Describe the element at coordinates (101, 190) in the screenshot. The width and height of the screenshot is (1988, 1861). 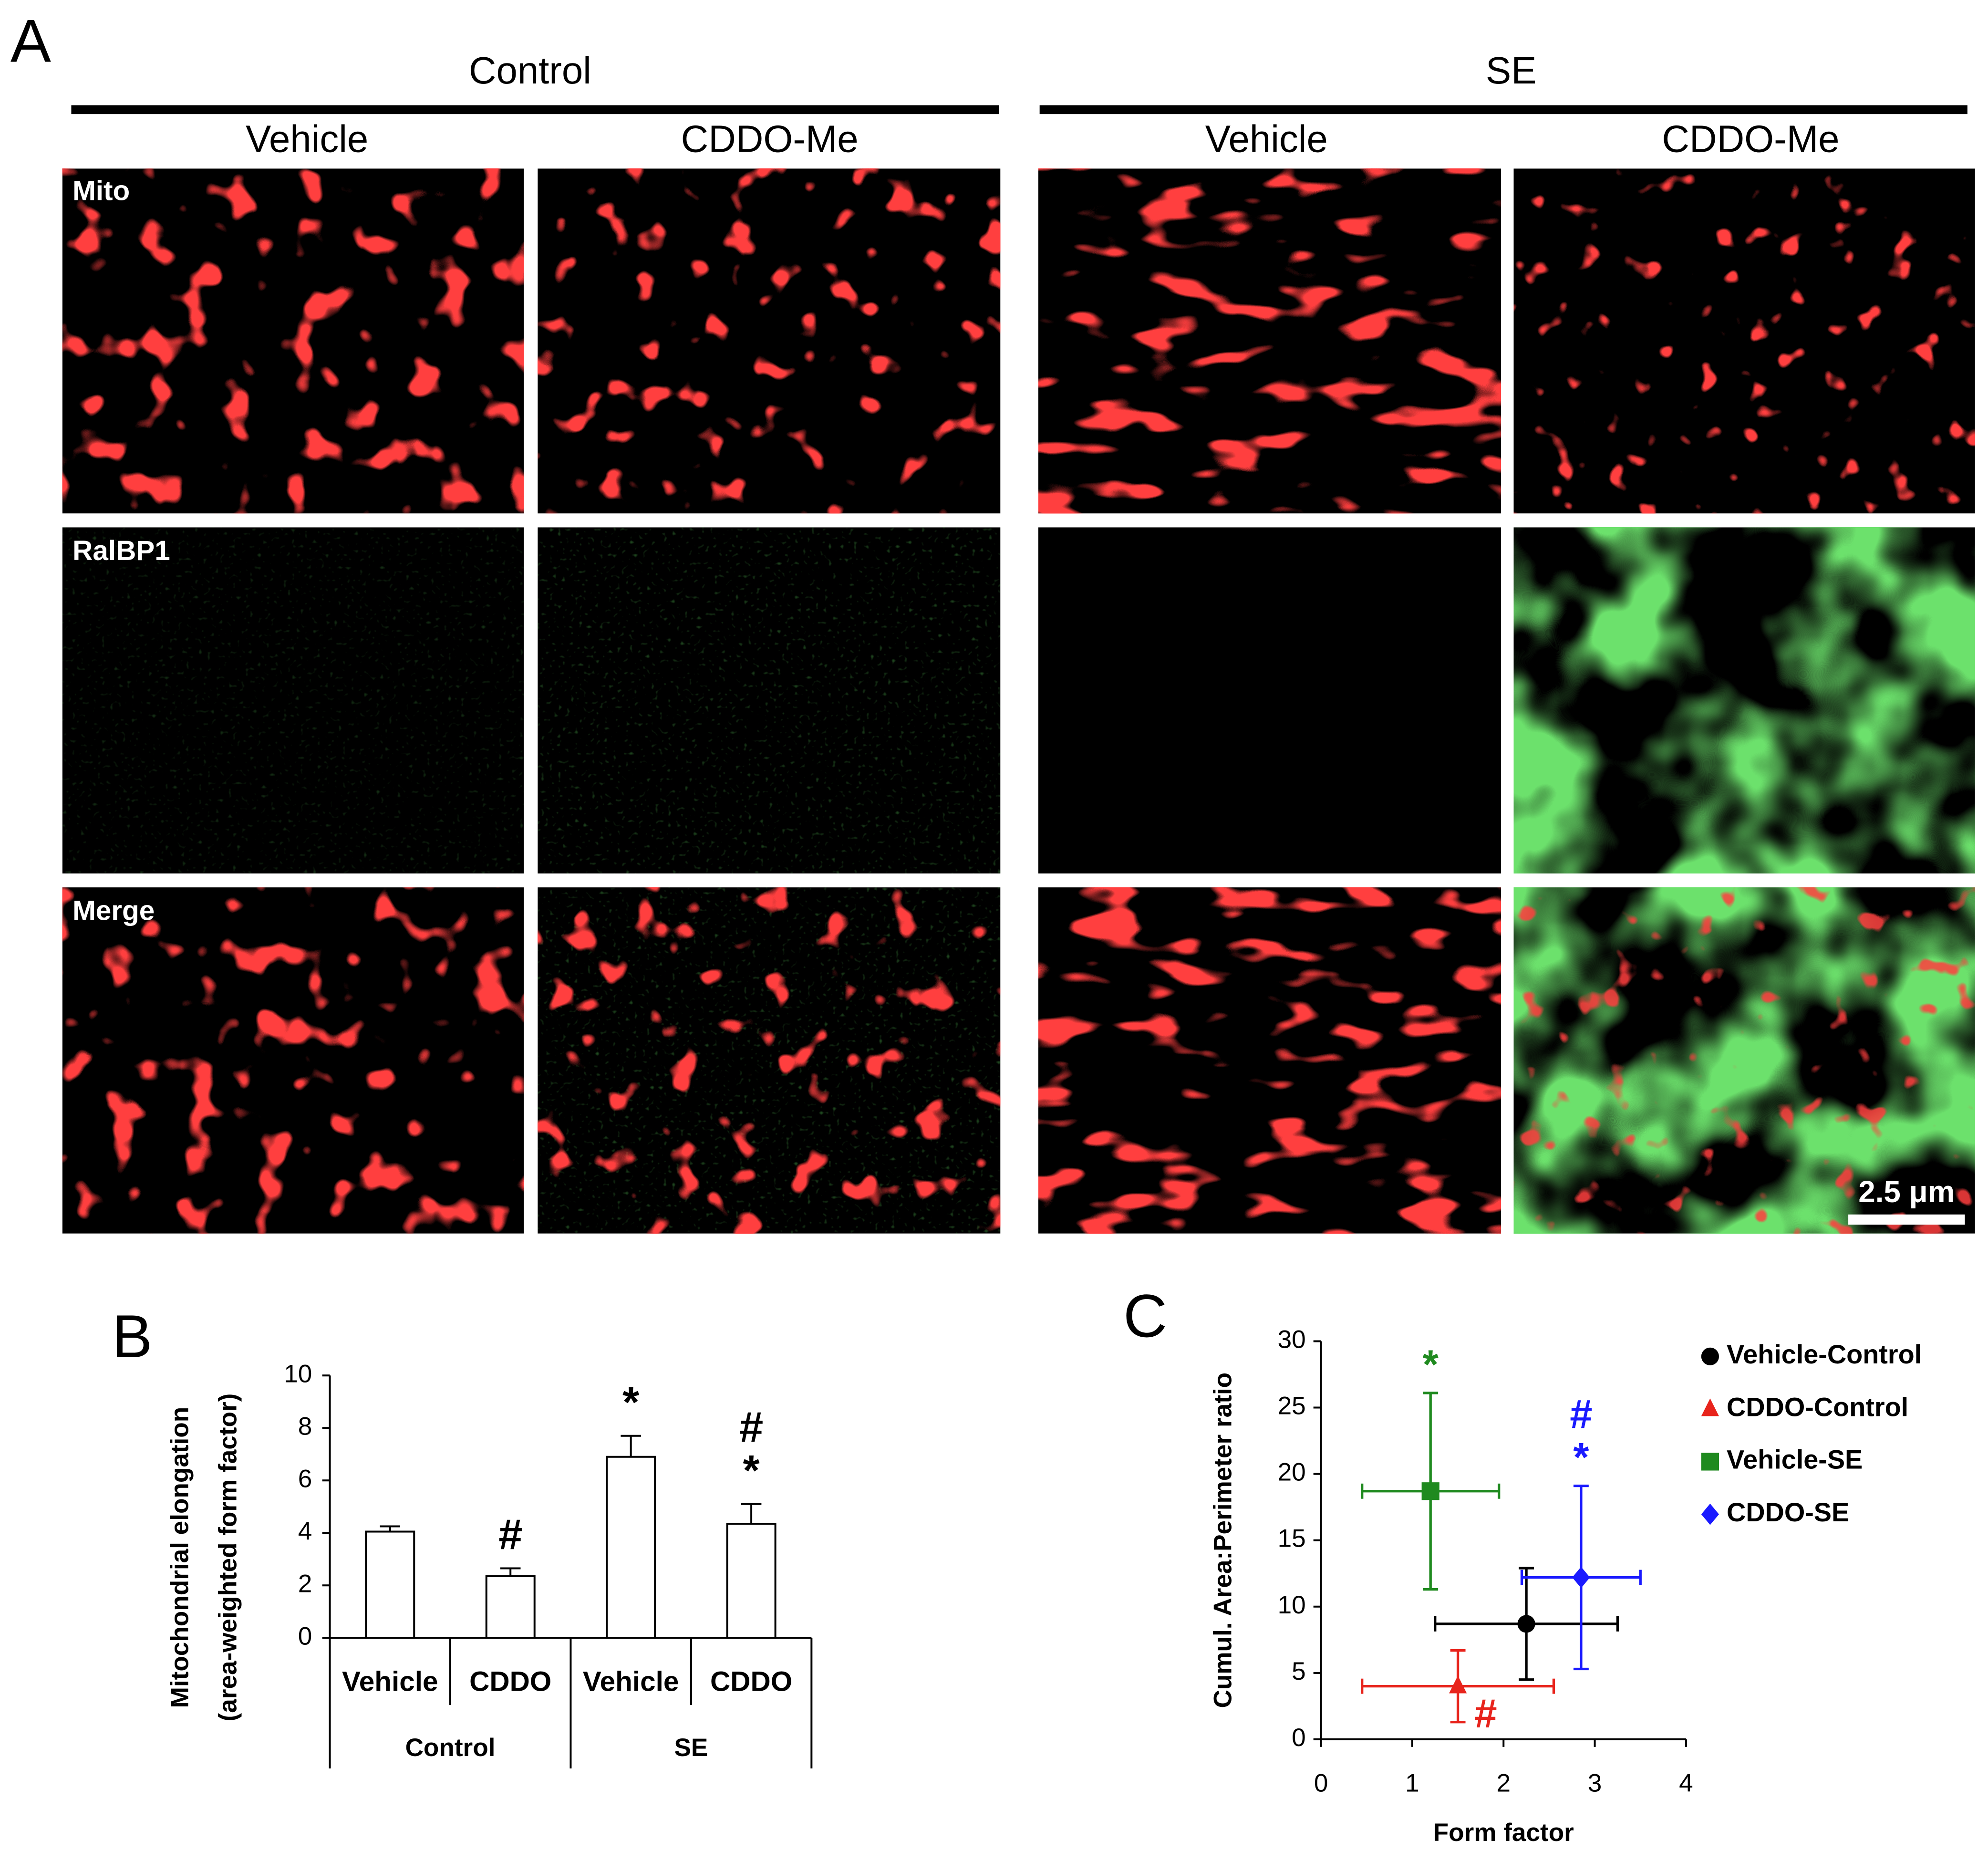
I see `row-label: Mito` at that location.